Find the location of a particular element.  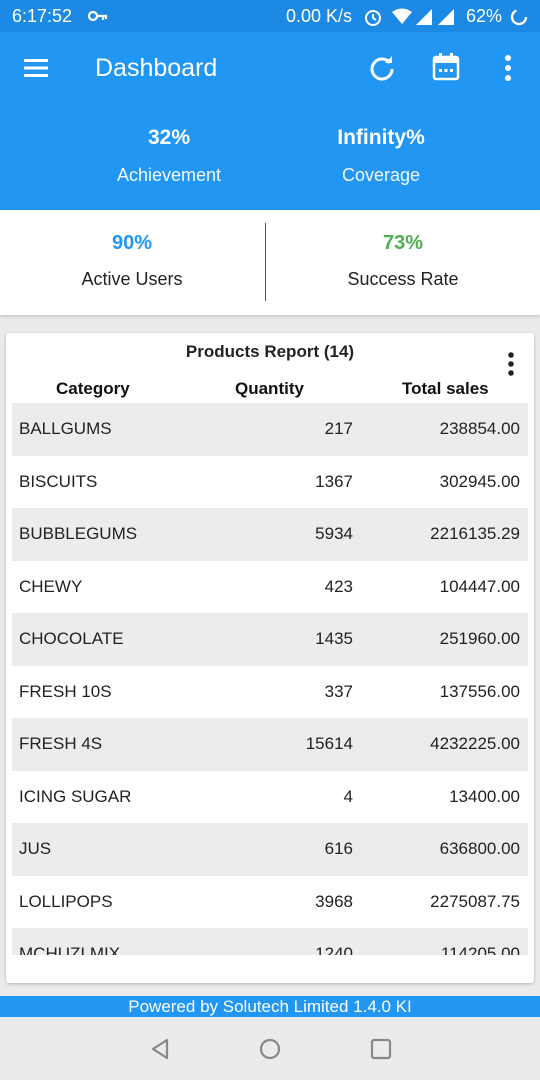

cell-quantity: 616 is located at coordinates (338, 848).